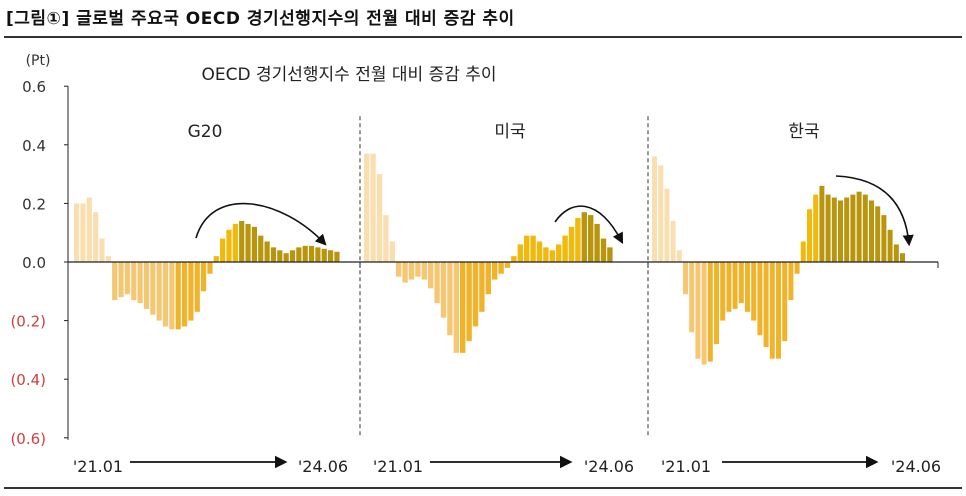 The width and height of the screenshot is (966, 496). What do you see at coordinates (34, 263) in the screenshot?
I see `y-tick-label: 0.0` at bounding box center [34, 263].